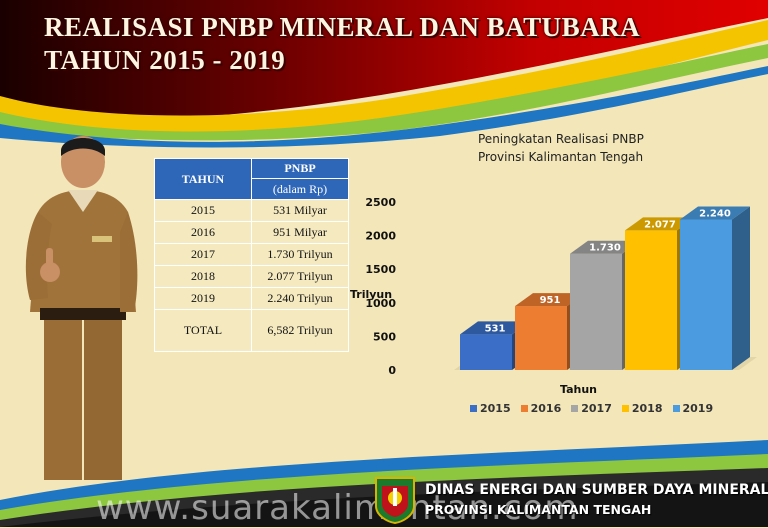 This screenshot has height=528, width=768. What do you see at coordinates (203, 276) in the screenshot?
I see `table-cell-year: 2018` at bounding box center [203, 276].